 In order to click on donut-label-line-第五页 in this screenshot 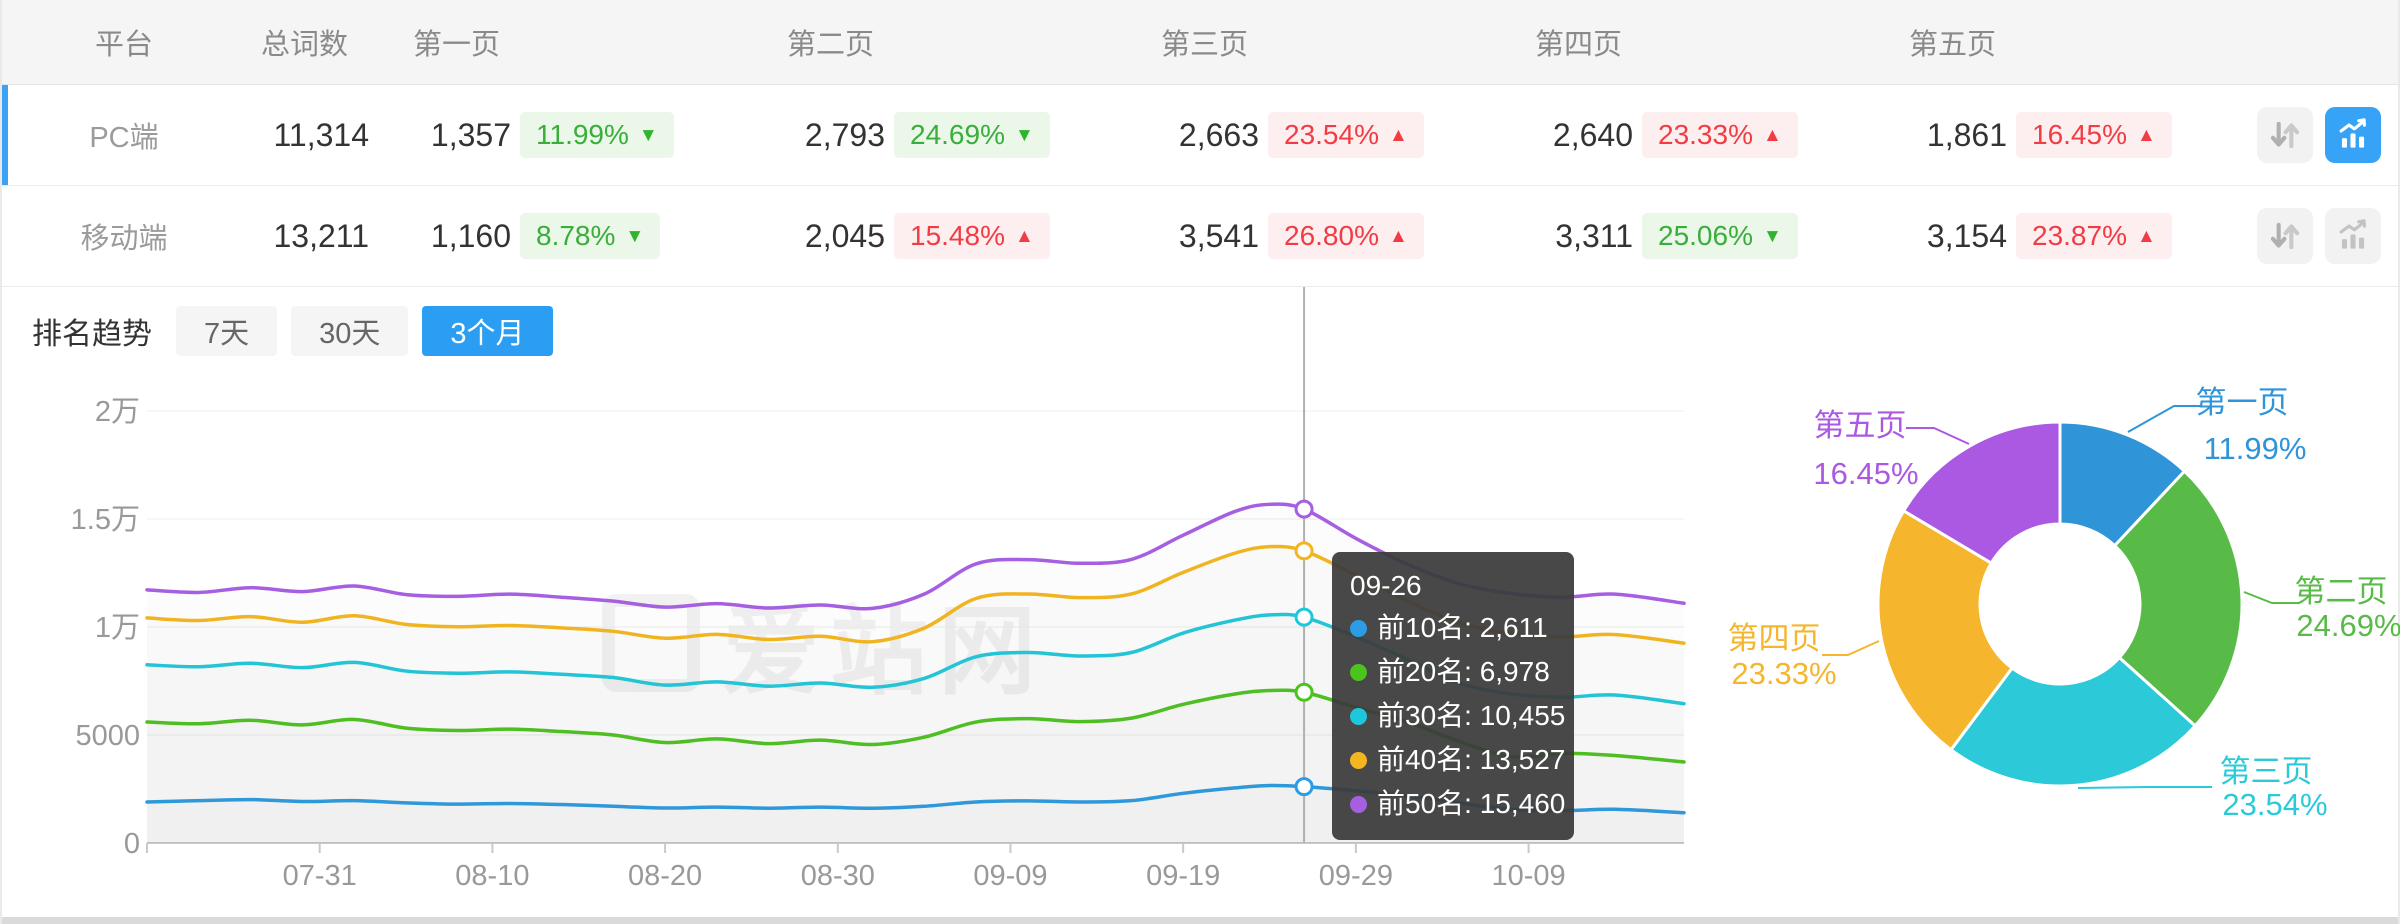, I will do `click(1938, 436)`.